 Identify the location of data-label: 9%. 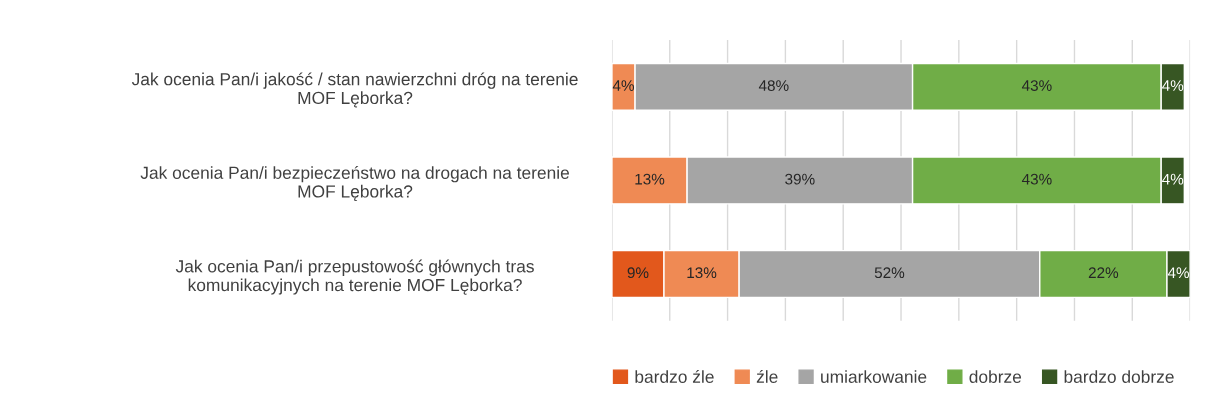
(638, 273).